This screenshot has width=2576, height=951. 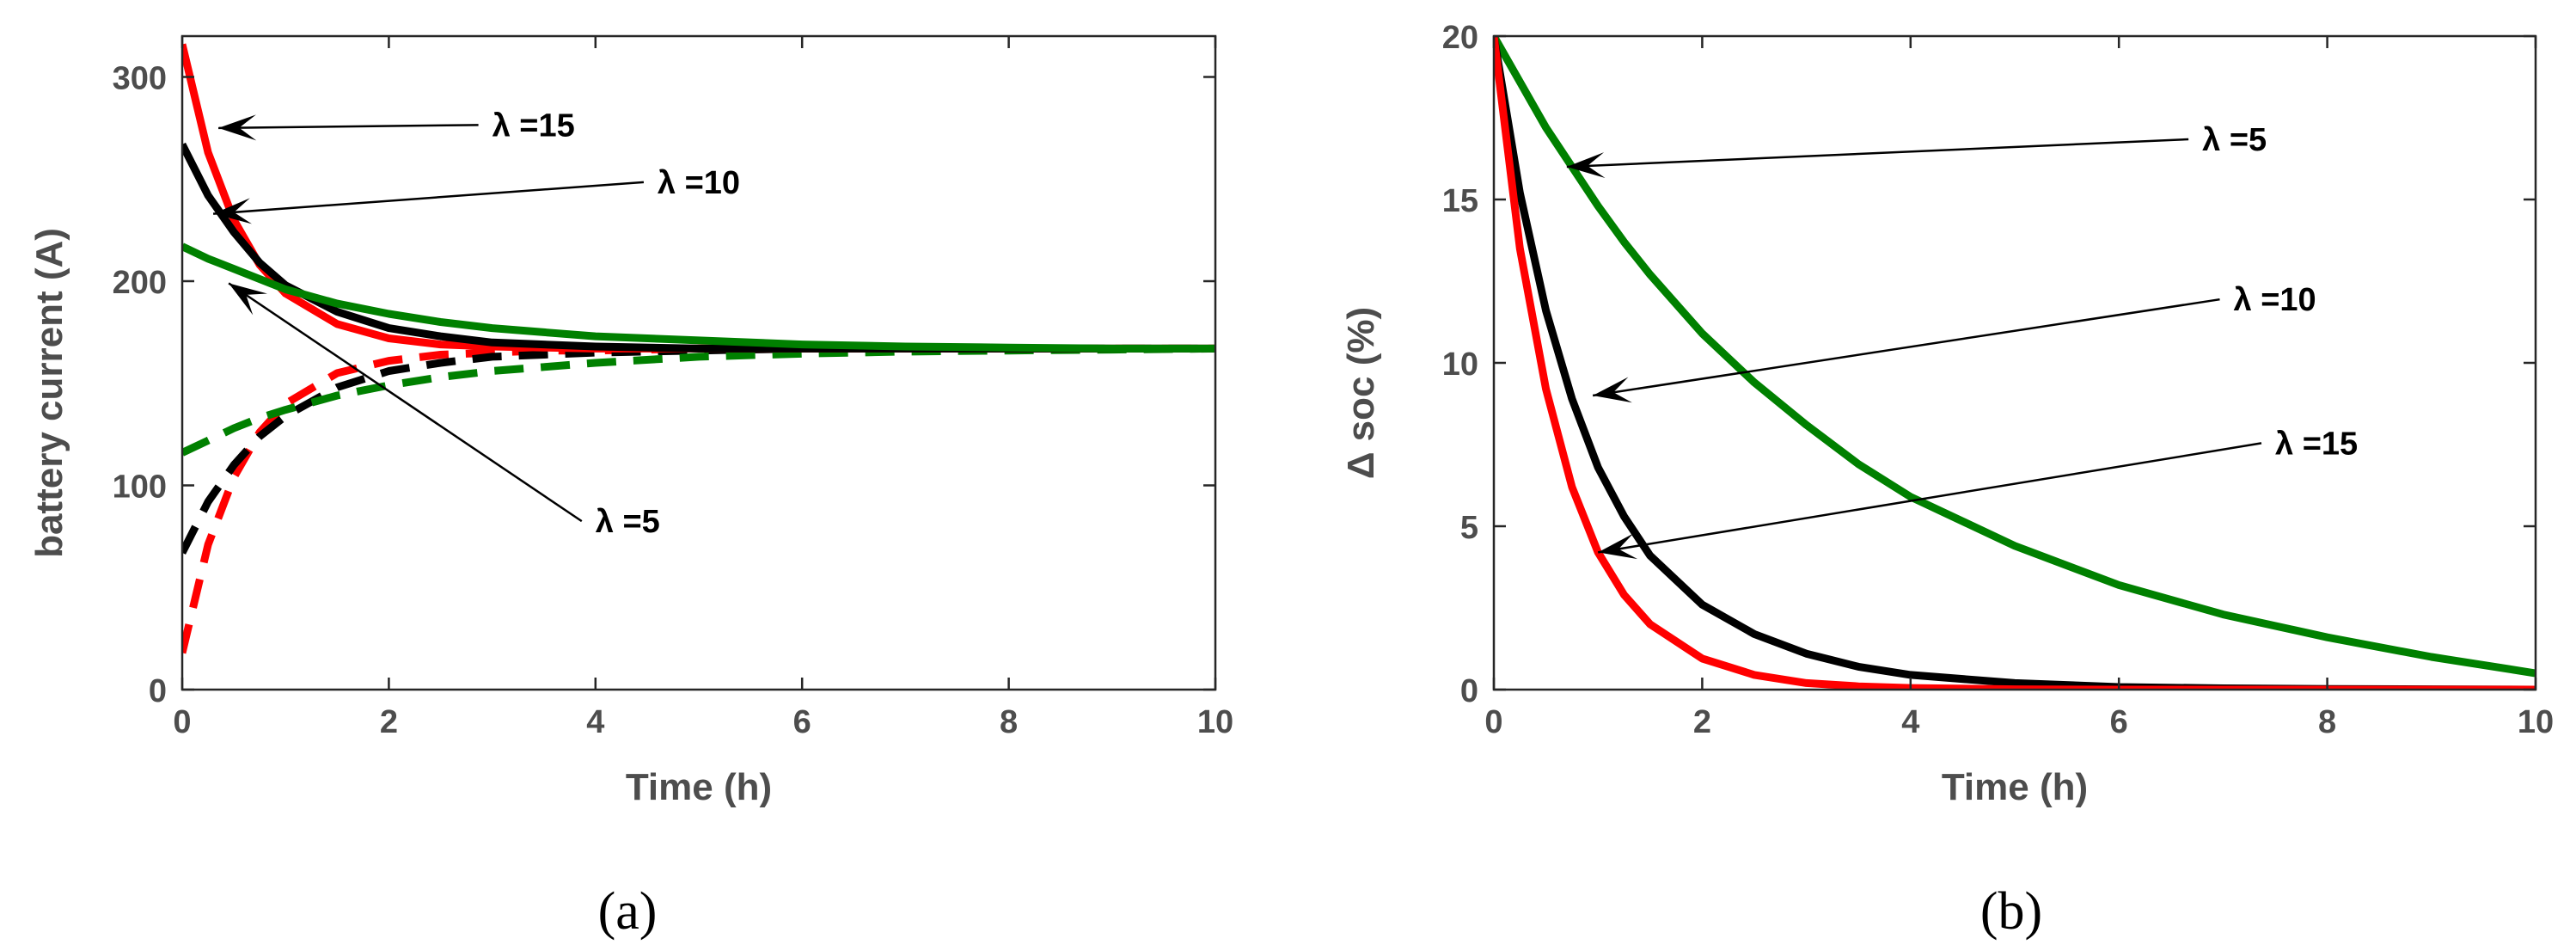 I want to click on panel-caption: (a), so click(x=628, y=912).